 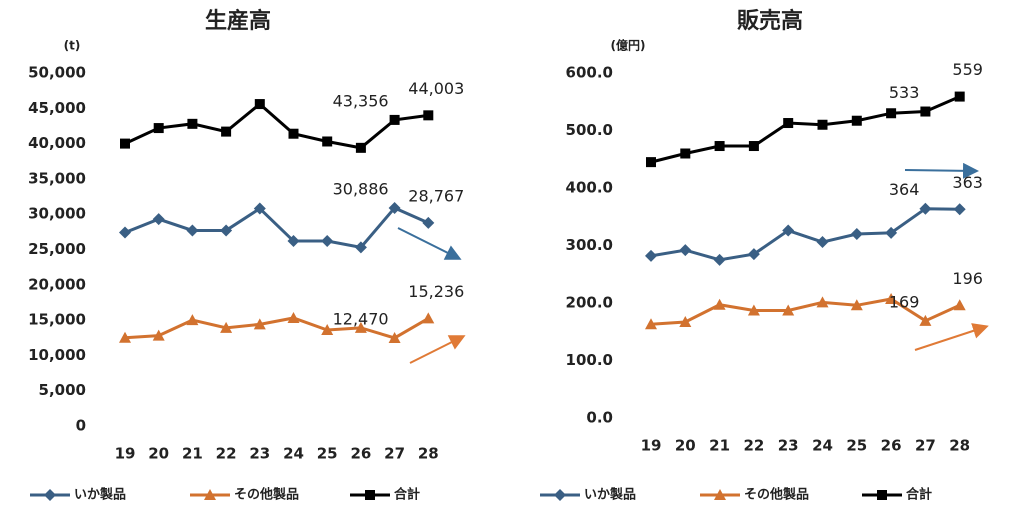 I want to click on y-axis-label: (t), so click(x=72, y=46).